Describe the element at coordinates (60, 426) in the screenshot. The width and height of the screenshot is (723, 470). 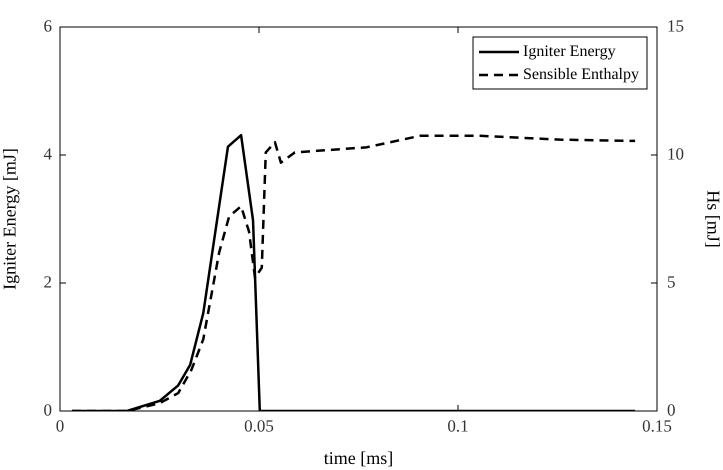
I see `x-tick-label: 0` at that location.